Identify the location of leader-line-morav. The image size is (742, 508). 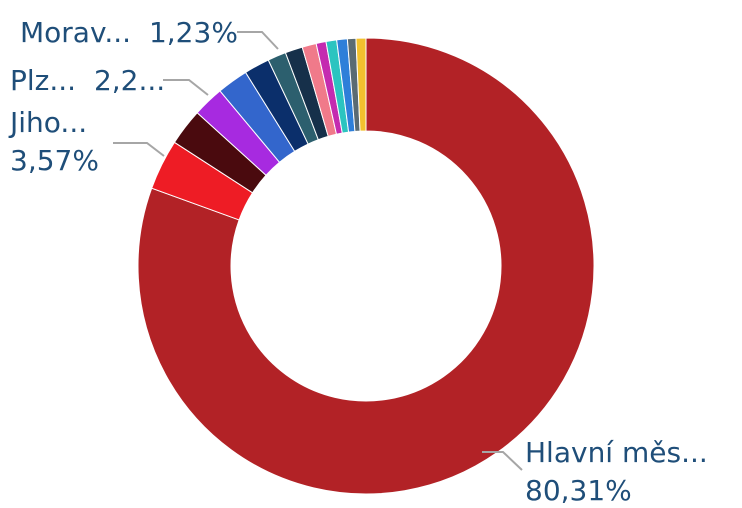
(258, 40).